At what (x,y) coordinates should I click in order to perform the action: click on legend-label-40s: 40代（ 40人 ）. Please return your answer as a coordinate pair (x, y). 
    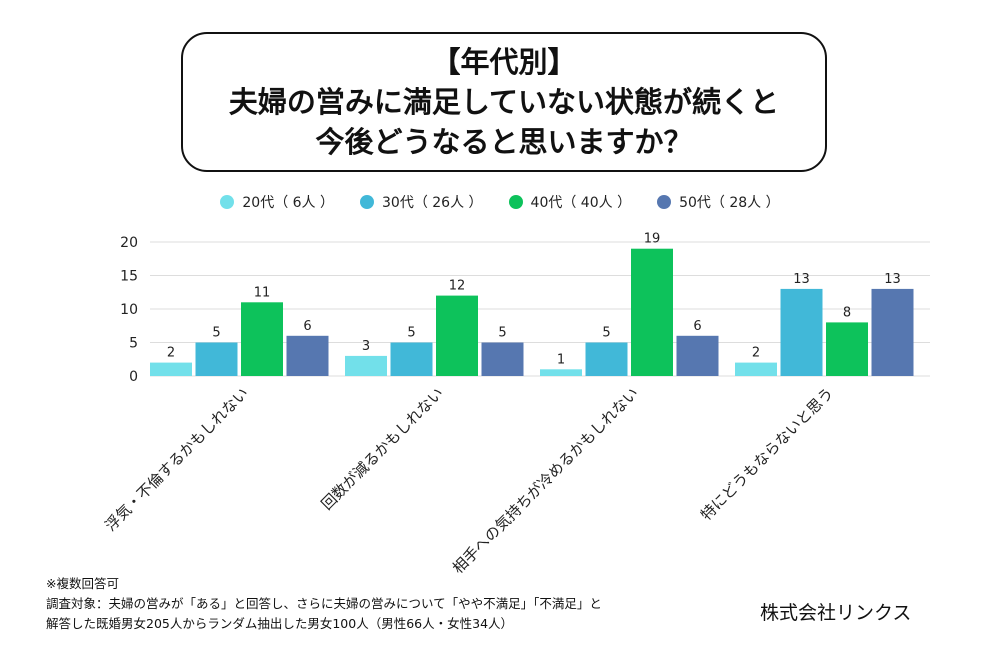
    Looking at the image, I should click on (581, 203).